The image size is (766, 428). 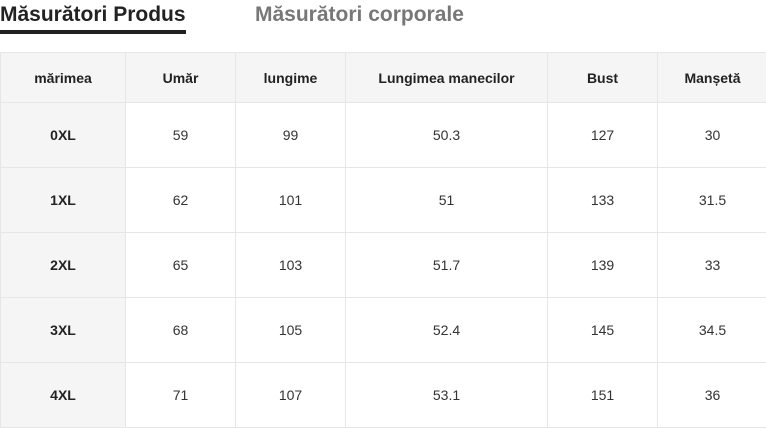 What do you see at coordinates (359, 15) in the screenshot?
I see `tab-body-measurements: Măsurători corporale` at bounding box center [359, 15].